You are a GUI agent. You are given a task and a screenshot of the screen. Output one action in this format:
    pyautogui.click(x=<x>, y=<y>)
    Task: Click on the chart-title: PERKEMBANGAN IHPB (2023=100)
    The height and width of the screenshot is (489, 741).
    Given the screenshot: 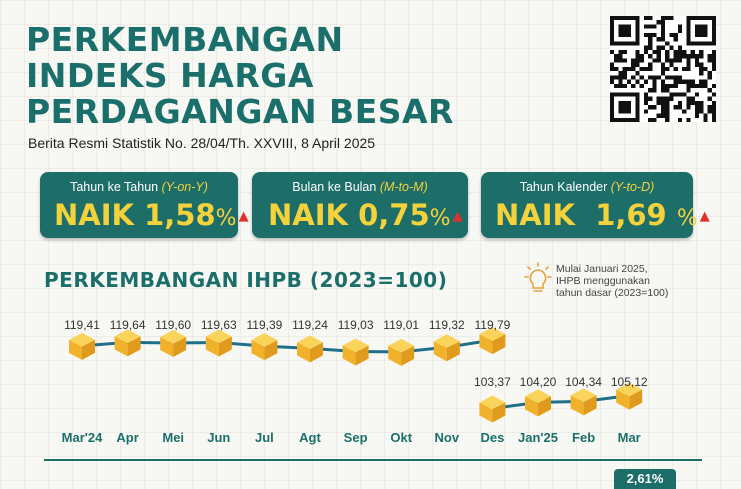 What is the action you would take?
    pyautogui.click(x=246, y=280)
    